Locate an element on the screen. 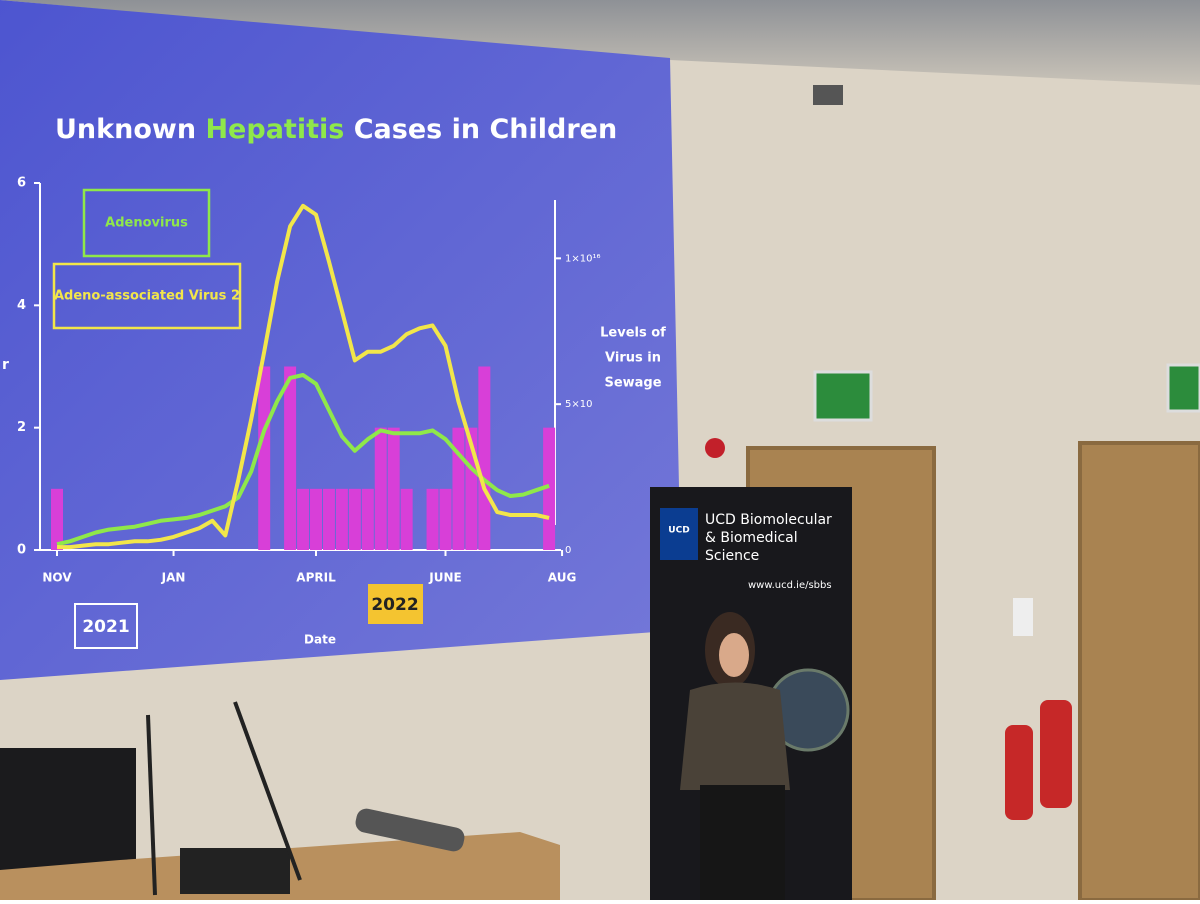 Image resolution: width=1200 pixels, height=904 pixels. desk-device is located at coordinates (235, 871).